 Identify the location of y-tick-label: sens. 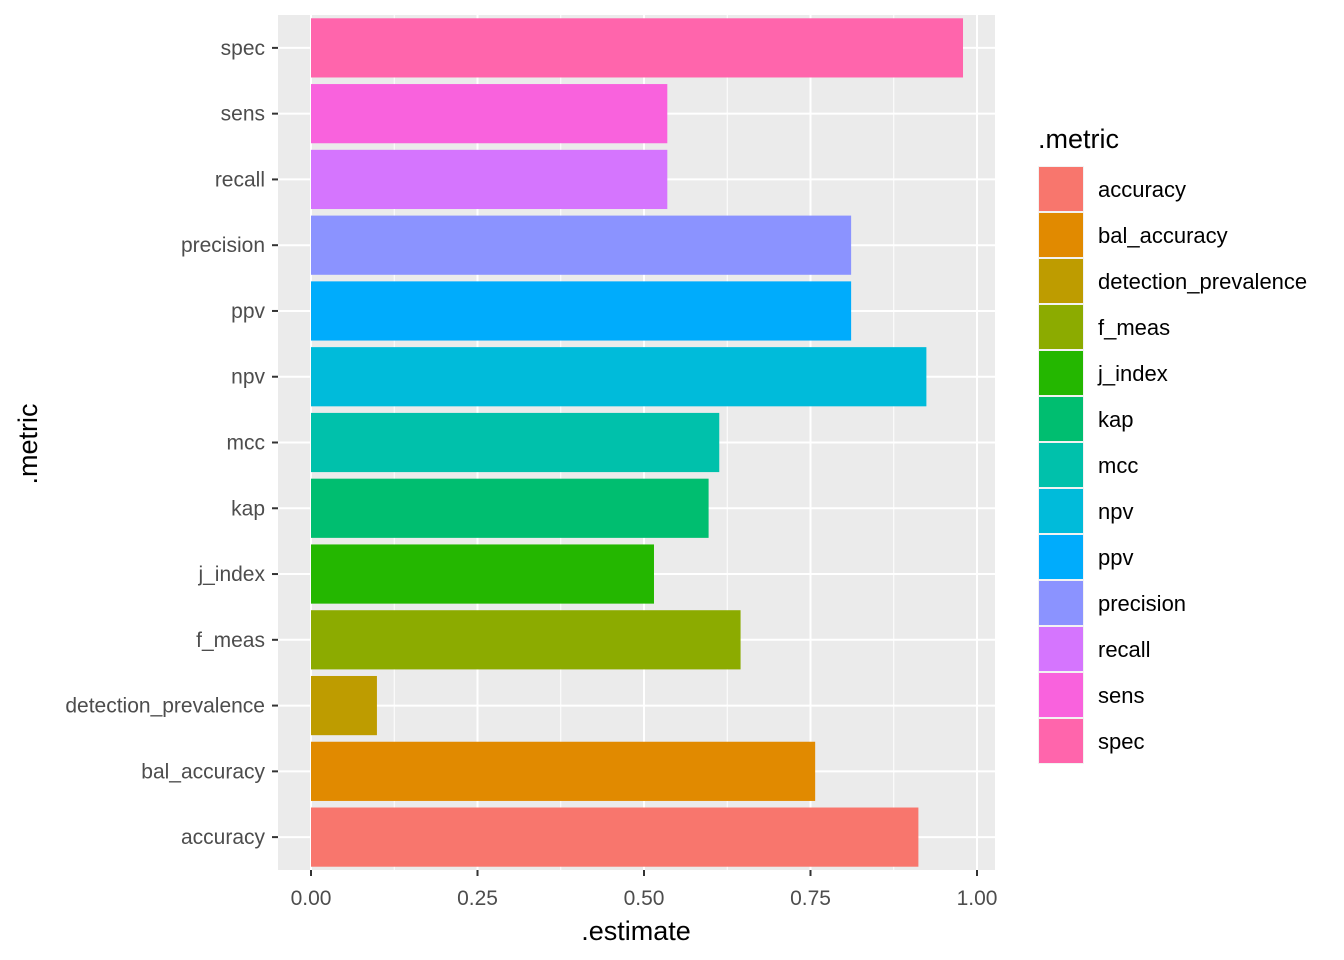
(243, 114).